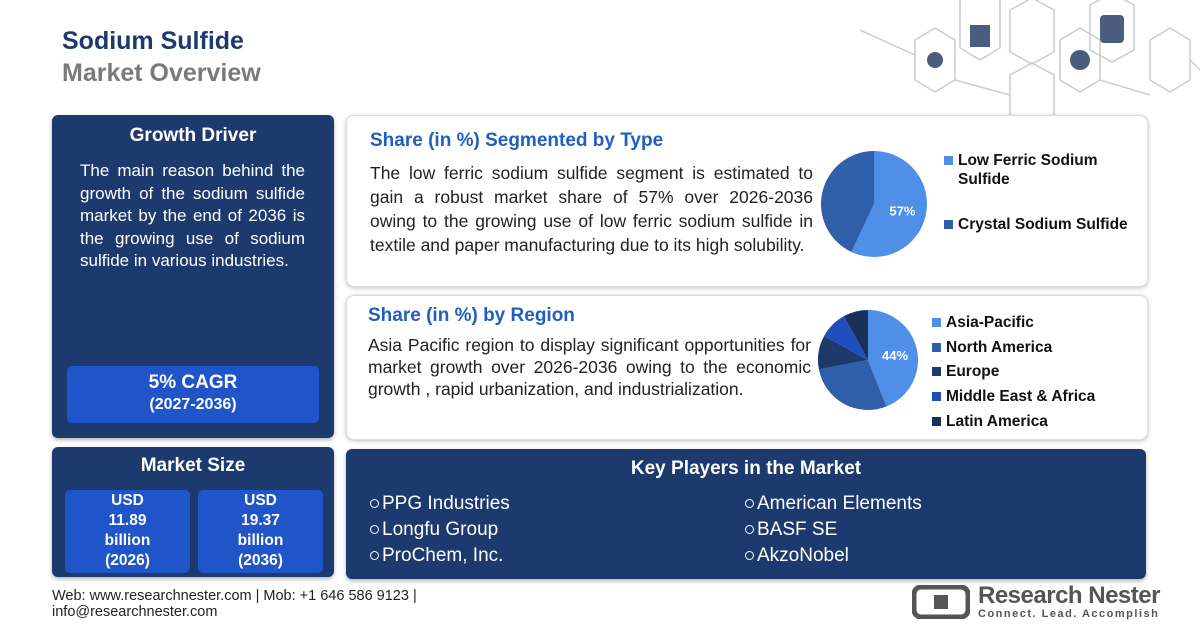  What do you see at coordinates (161, 73) in the screenshot?
I see `subtitle: Market Overview` at bounding box center [161, 73].